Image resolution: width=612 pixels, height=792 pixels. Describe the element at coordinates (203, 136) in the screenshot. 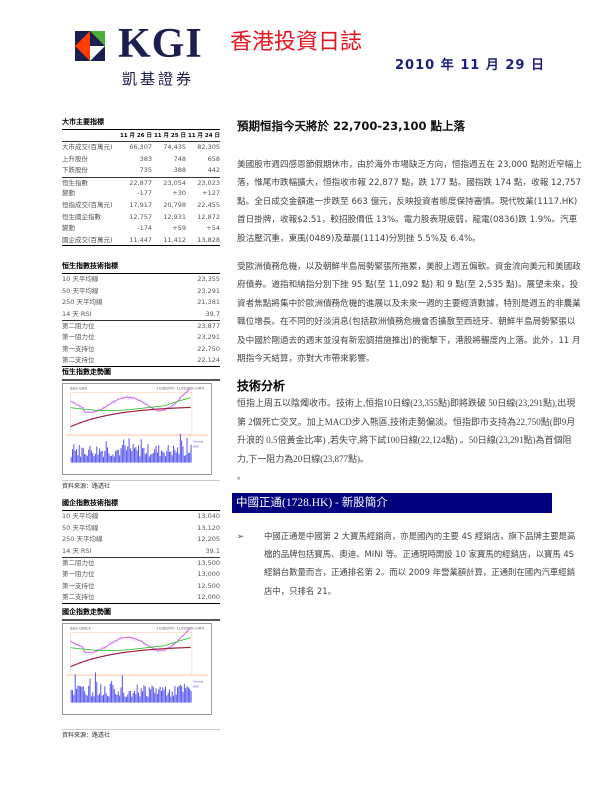

I see `column-header: 11 月 24 日` at that location.